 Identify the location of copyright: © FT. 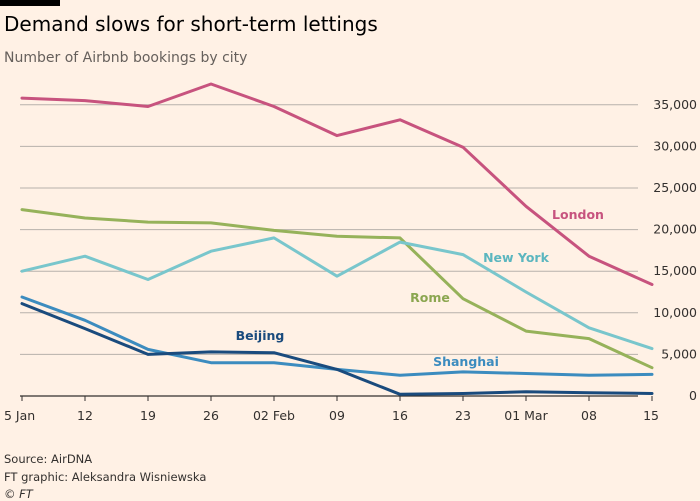
(18, 494).